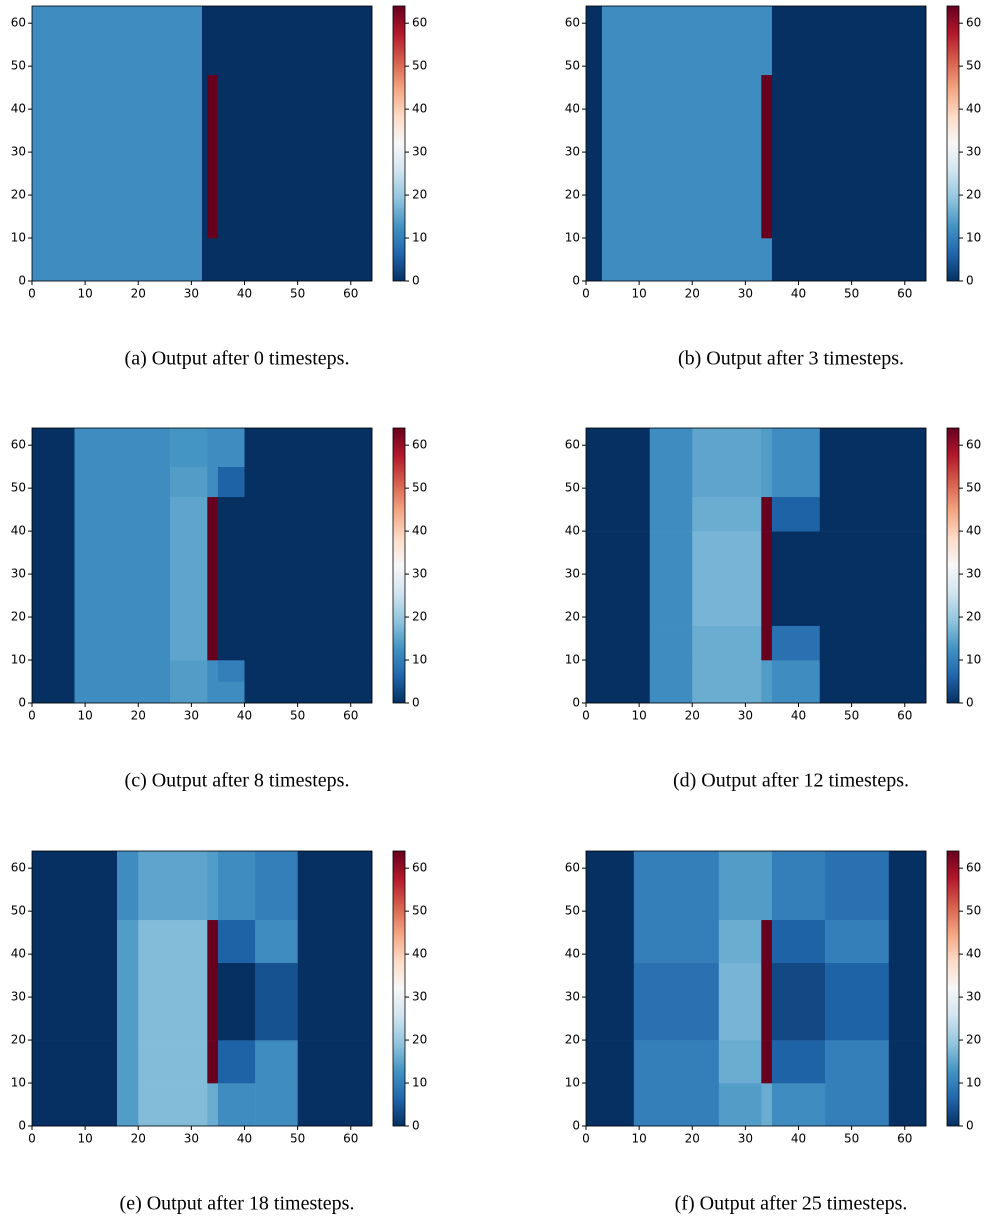 The width and height of the screenshot is (991, 1221). What do you see at coordinates (237, 781) in the screenshot?
I see `caption: (c) Output after 8 timesteps.` at bounding box center [237, 781].